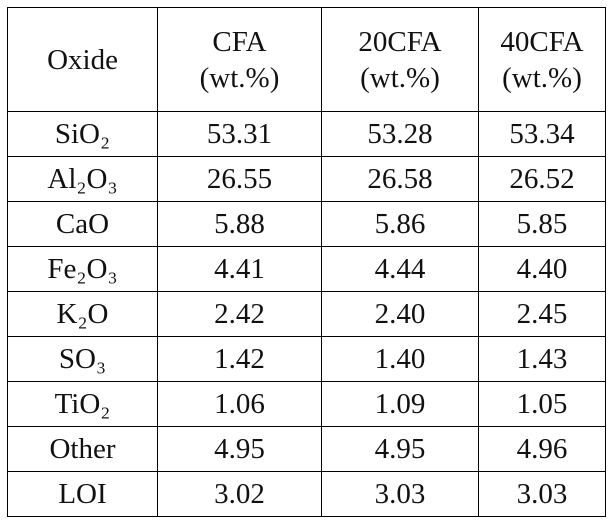 The width and height of the screenshot is (612, 527). Describe the element at coordinates (400, 404) in the screenshot. I see `value-cell: 1.09` at that location.